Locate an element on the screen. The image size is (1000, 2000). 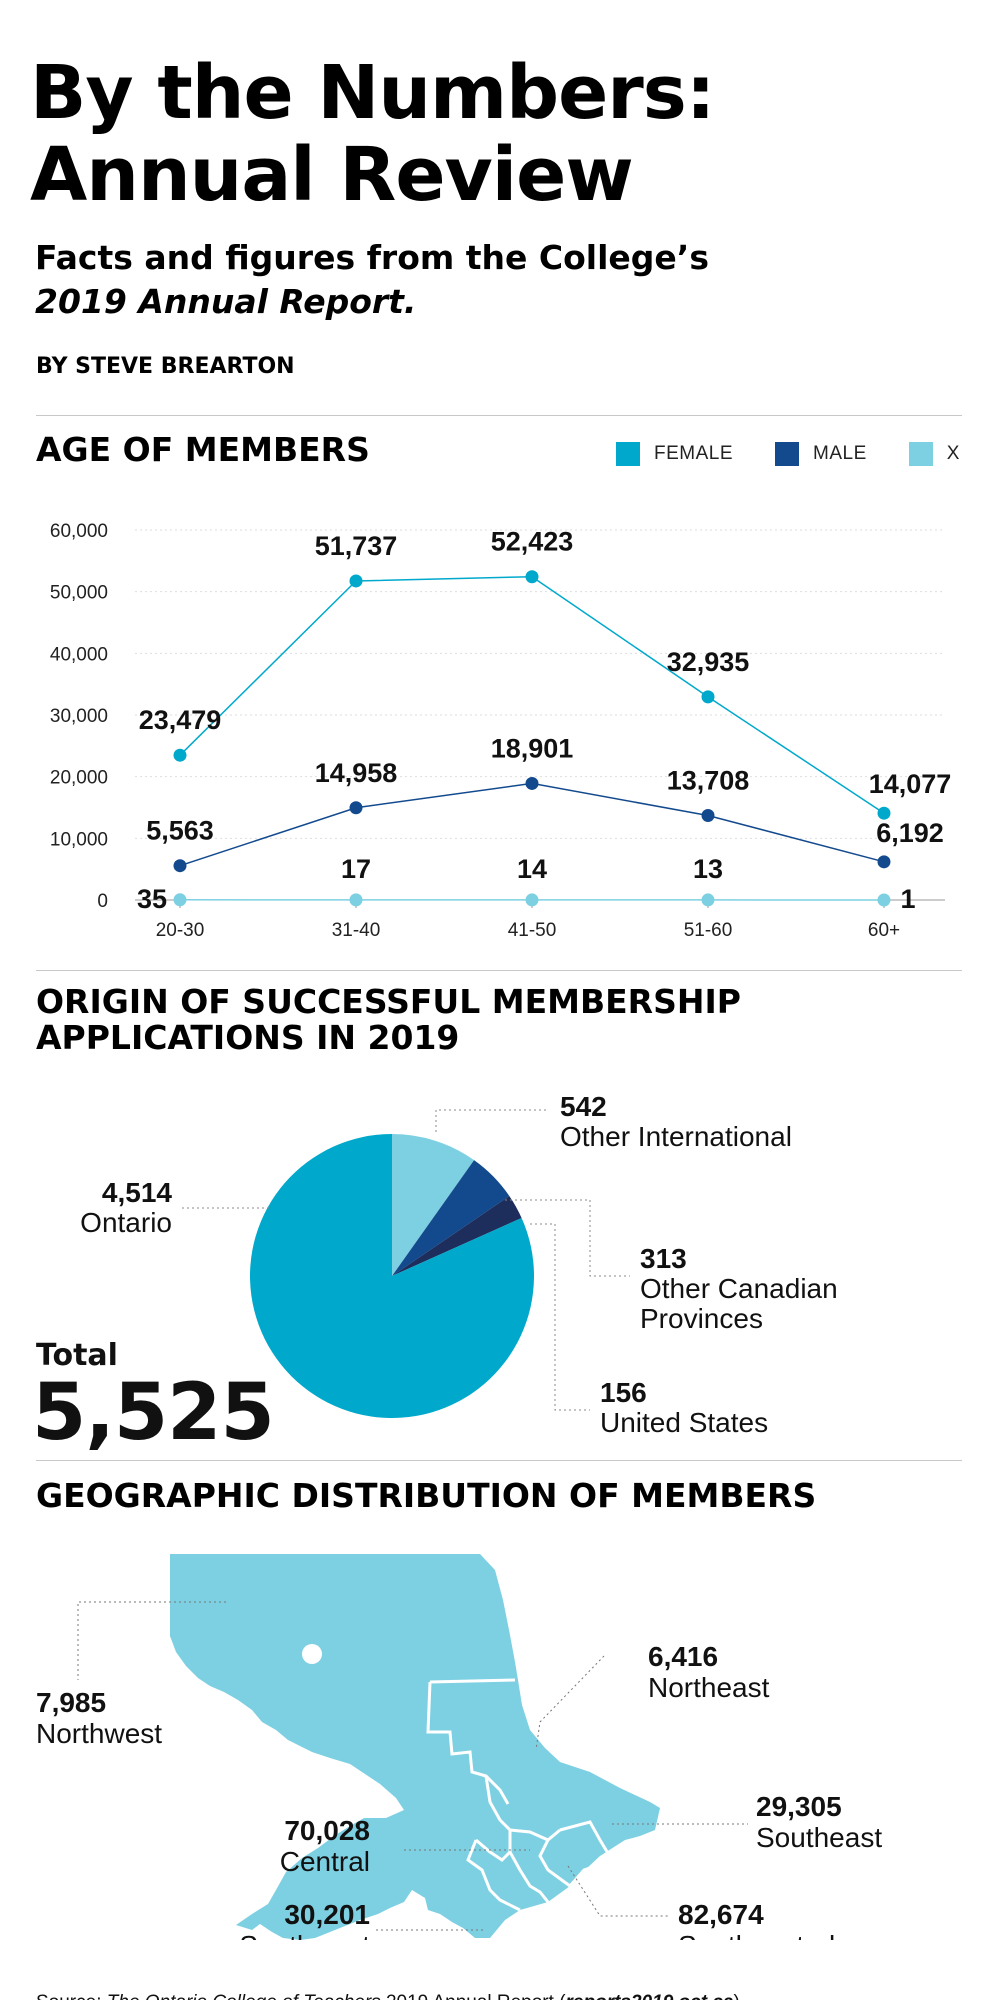
y-tick-label: 40,000 is located at coordinates (79, 654).